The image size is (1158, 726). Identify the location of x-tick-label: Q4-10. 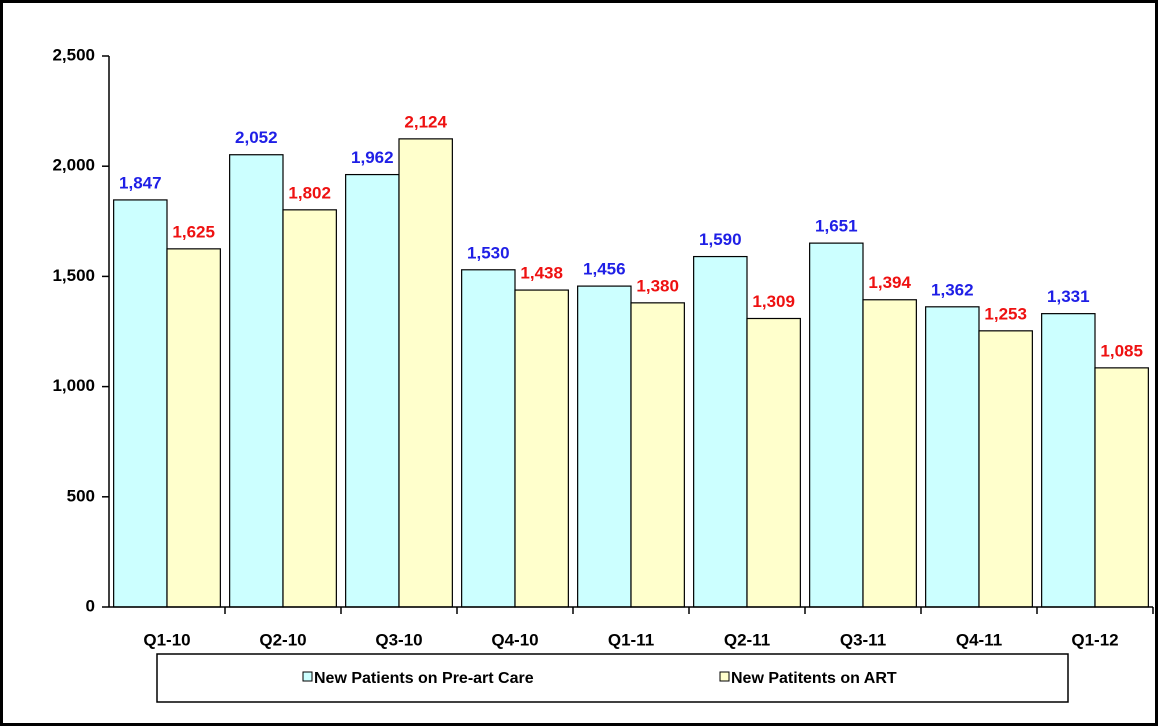
(514, 639).